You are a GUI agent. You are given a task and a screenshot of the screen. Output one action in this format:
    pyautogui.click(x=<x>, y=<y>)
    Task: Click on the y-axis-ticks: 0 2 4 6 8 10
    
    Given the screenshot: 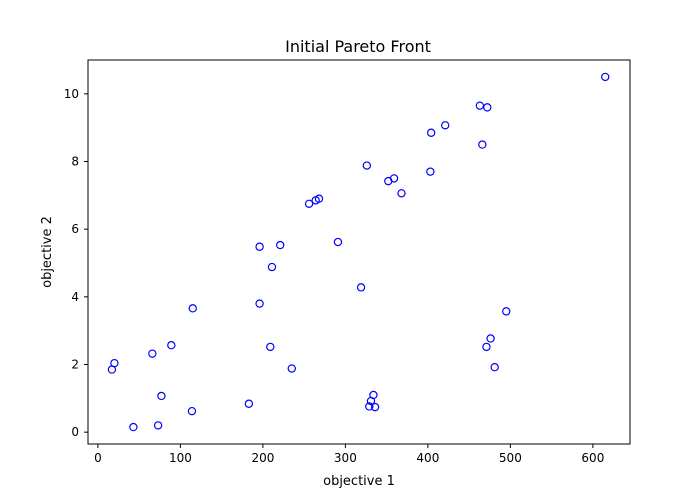 What is the action you would take?
    pyautogui.click(x=76, y=263)
    